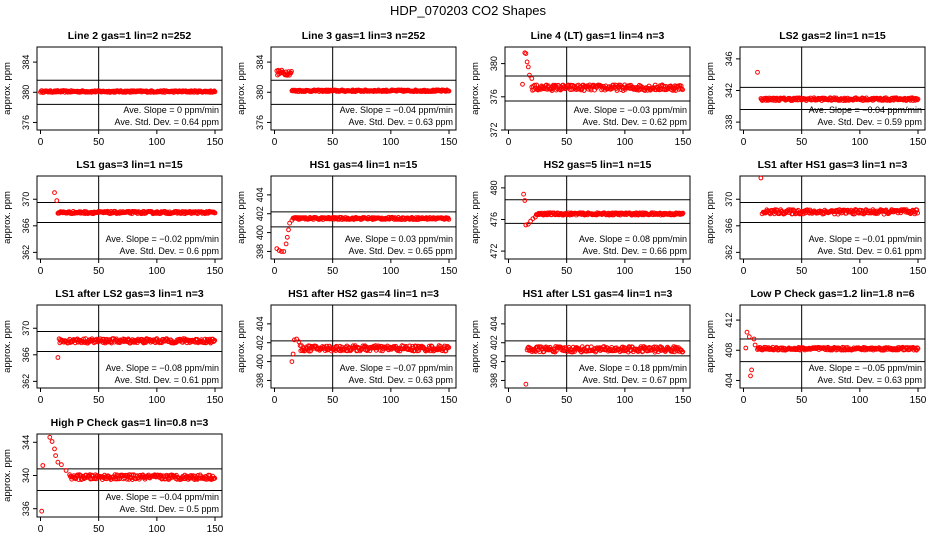 This screenshot has height=540, width=936. What do you see at coordinates (401, 380) in the screenshot?
I see `std-annotation: Ave. Std. Dev. = 0.63 ppm` at bounding box center [401, 380].